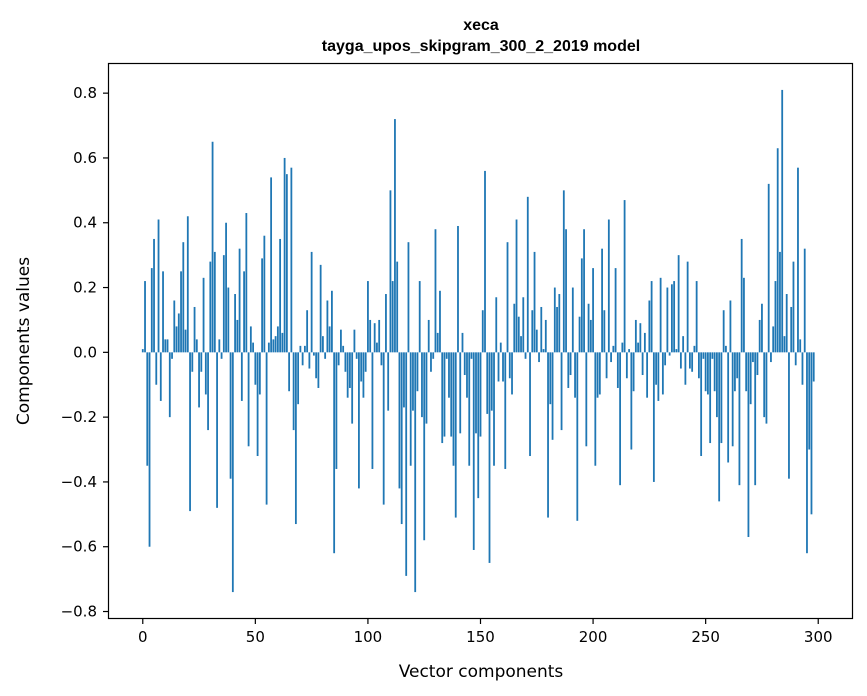  Describe the element at coordinates (85, 352) in the screenshot. I see `y-tick-label: 0.0` at that location.